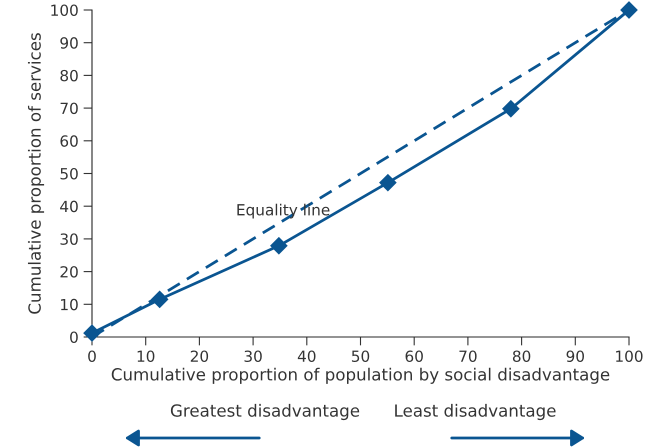 Image resolution: width=649 pixels, height=447 pixels. What do you see at coordinates (468, 356) in the screenshot?
I see `x-tick-label: 70` at bounding box center [468, 356].